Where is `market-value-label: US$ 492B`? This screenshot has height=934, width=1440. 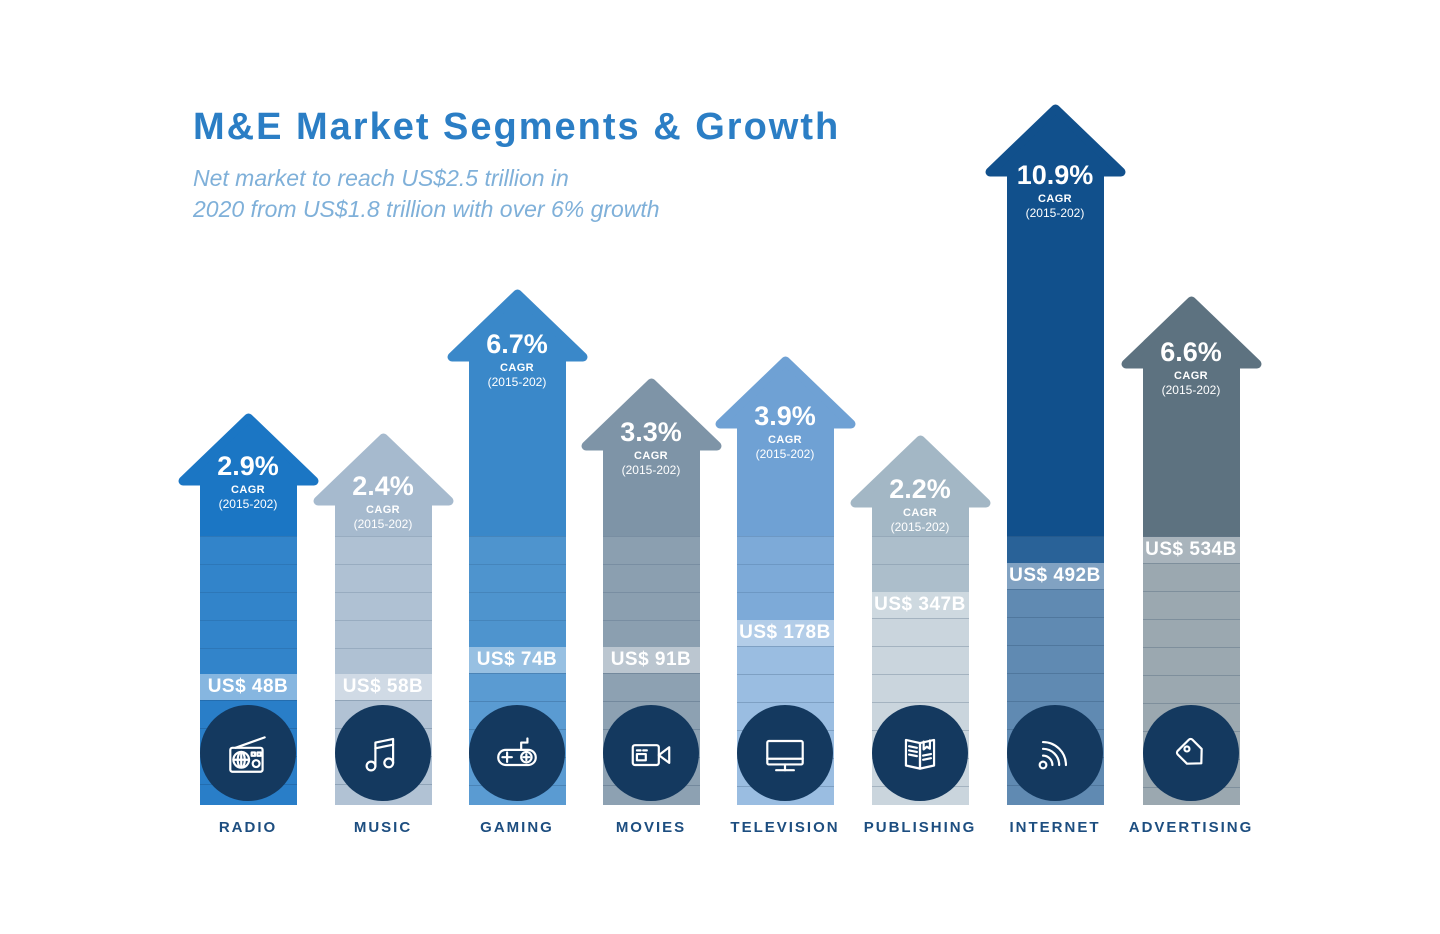
market-value-label: US$ 492B is located at coordinates (1055, 575).